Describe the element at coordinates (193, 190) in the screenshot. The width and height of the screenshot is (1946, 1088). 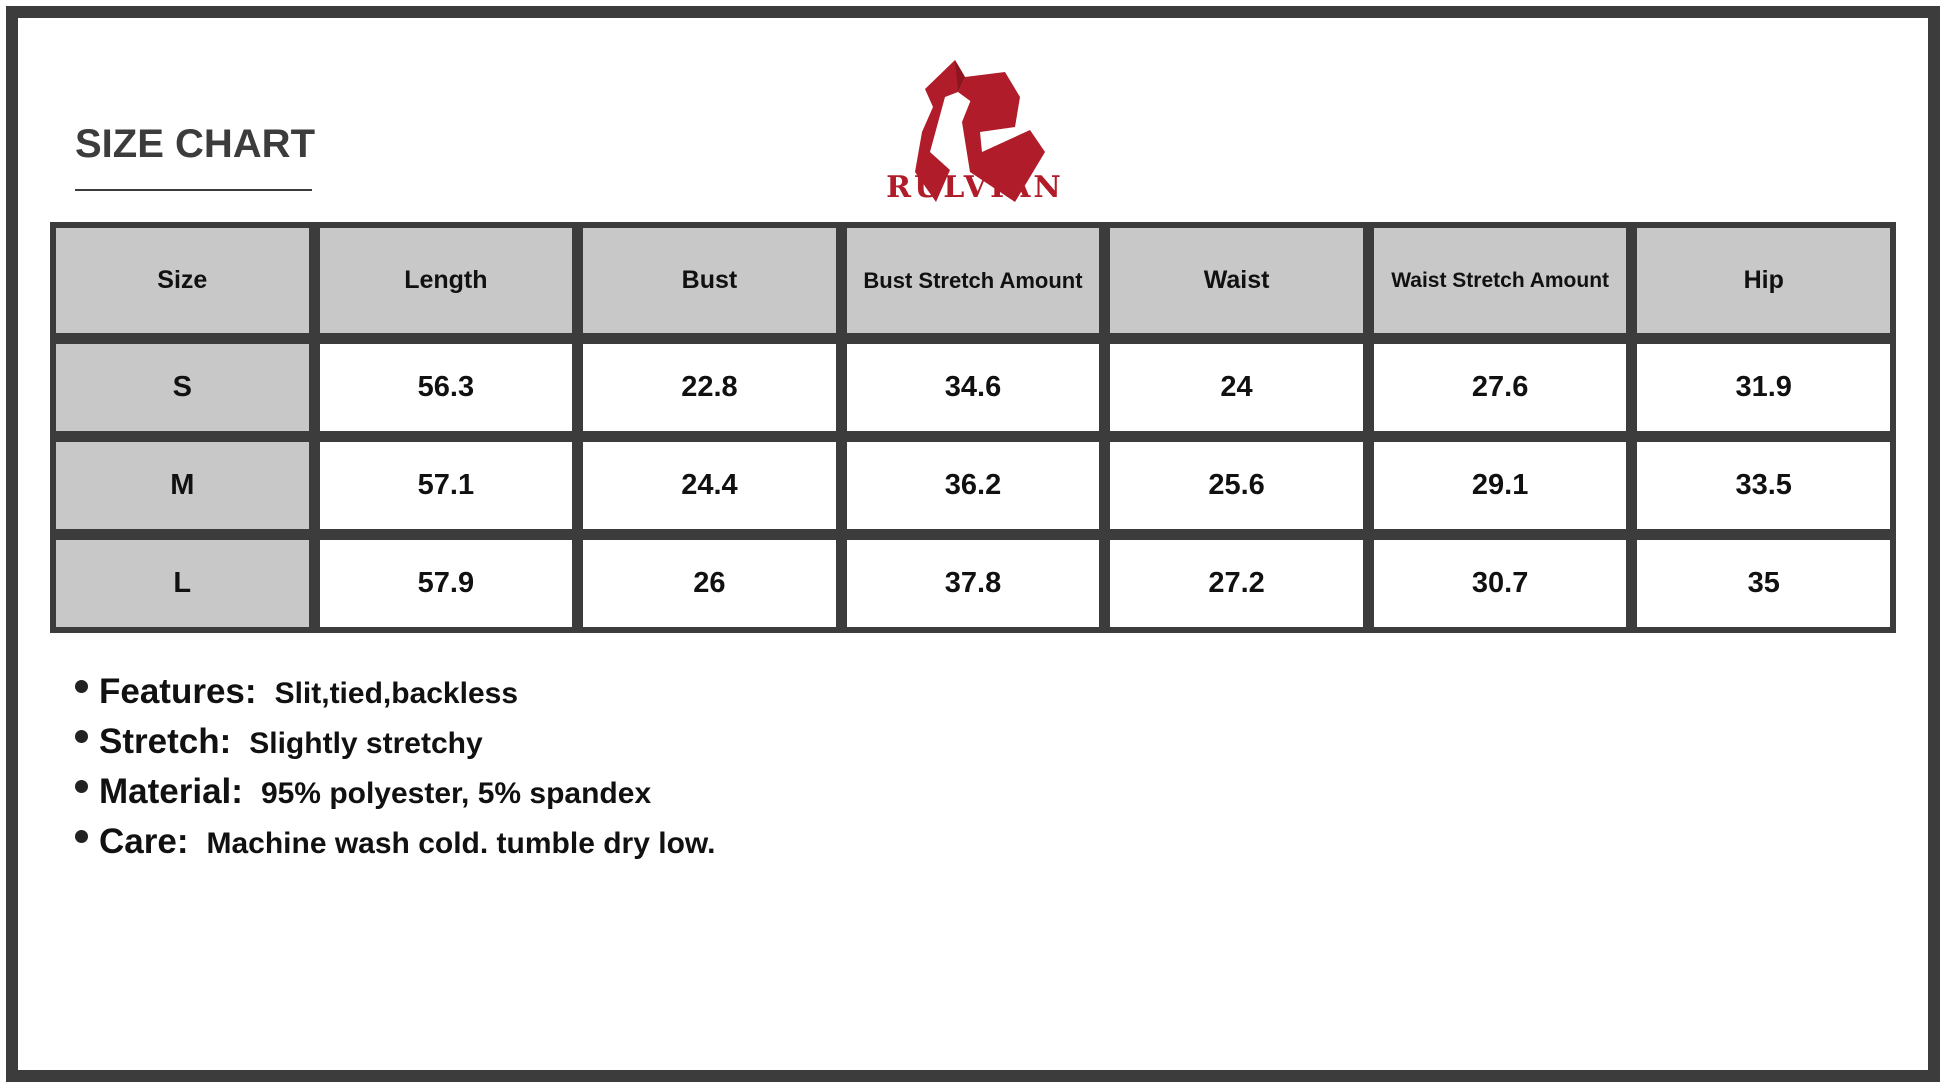
I see `title-underline` at that location.